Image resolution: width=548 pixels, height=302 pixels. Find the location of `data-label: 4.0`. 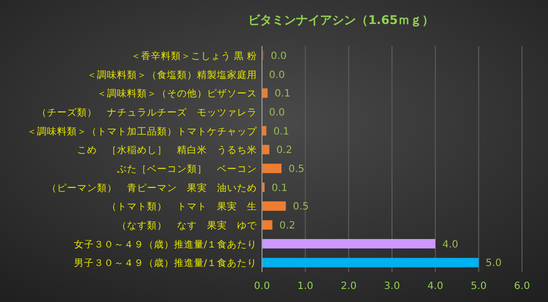

data-label: 4.0 is located at coordinates (450, 244).